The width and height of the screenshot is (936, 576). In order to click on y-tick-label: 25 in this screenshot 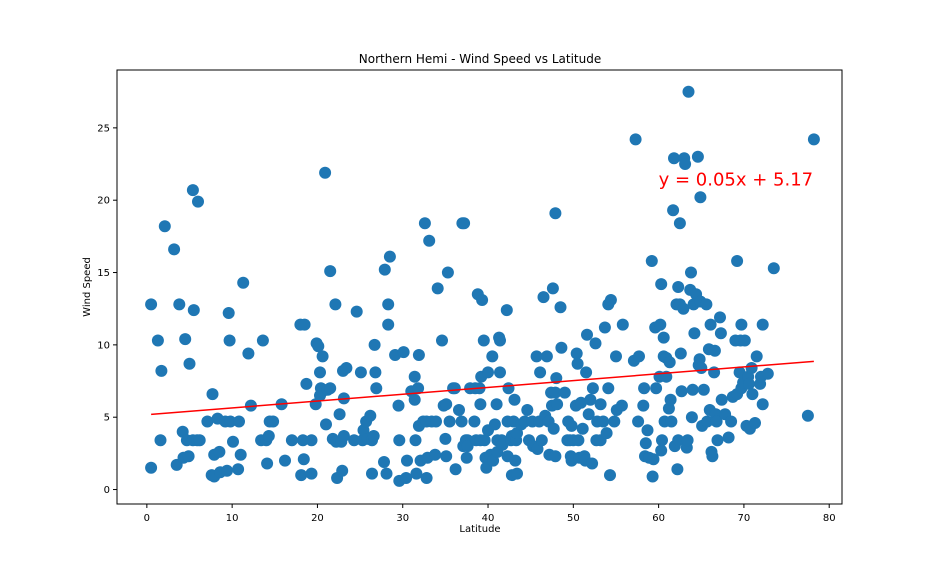, I will do `click(103, 128)`.